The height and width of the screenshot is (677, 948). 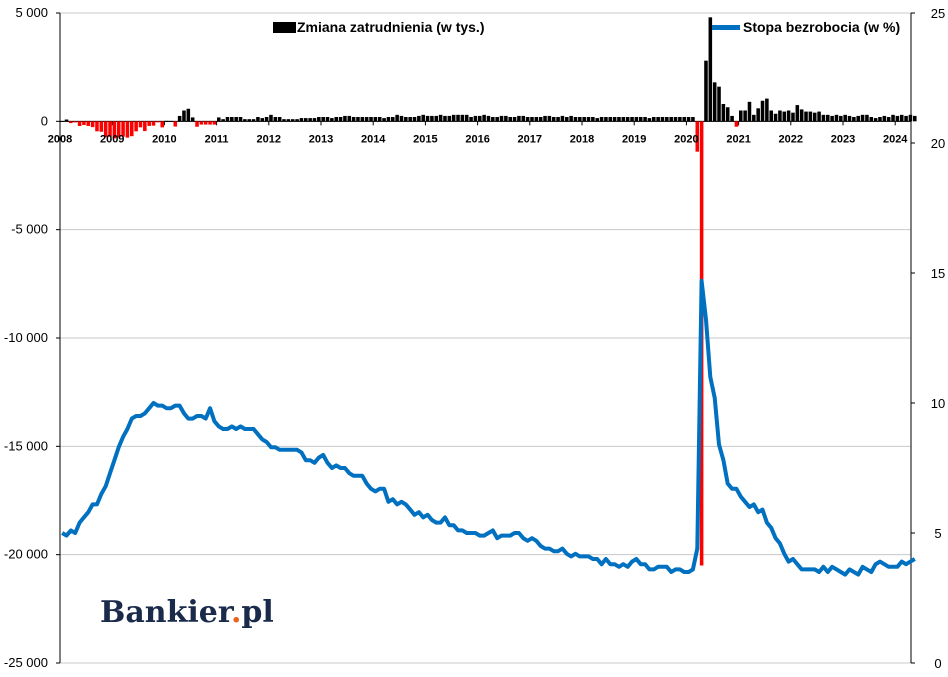 What do you see at coordinates (938, 143) in the screenshot?
I see `right-tick-label: 20` at bounding box center [938, 143].